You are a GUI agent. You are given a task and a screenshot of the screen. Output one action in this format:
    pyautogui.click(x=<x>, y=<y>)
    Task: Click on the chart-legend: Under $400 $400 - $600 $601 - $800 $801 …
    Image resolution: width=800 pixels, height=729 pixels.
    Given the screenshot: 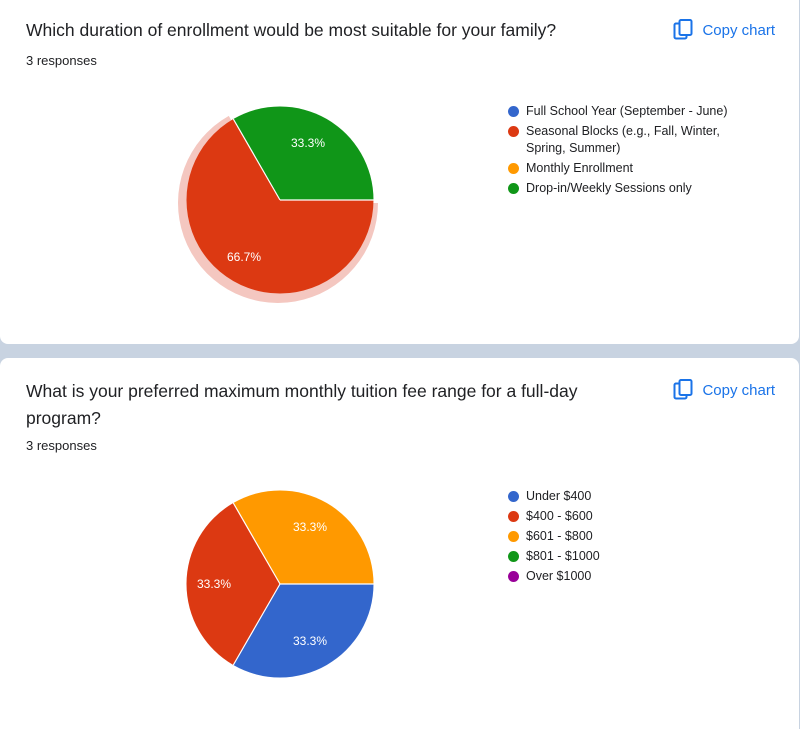 What is the action you would take?
    pyautogui.click(x=628, y=538)
    